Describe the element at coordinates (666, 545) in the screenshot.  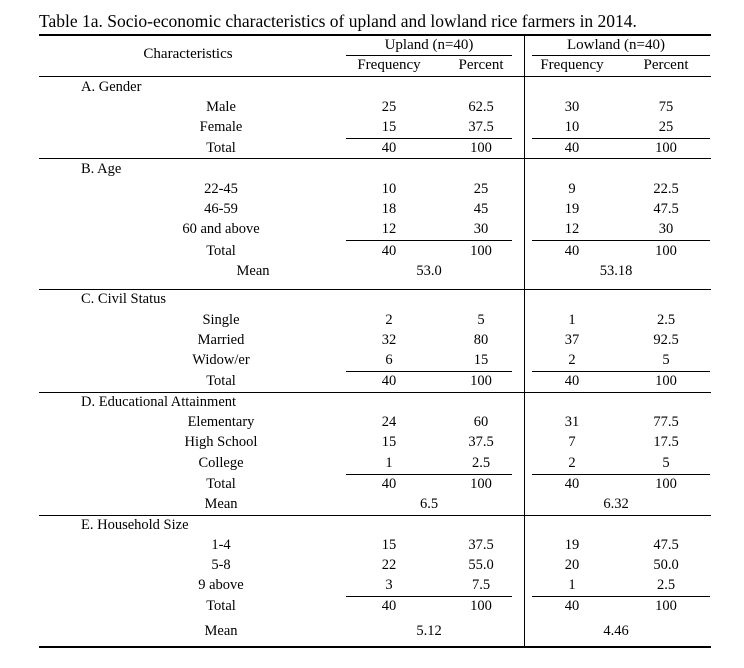
I see `lowland-percent: 47.5` at that location.